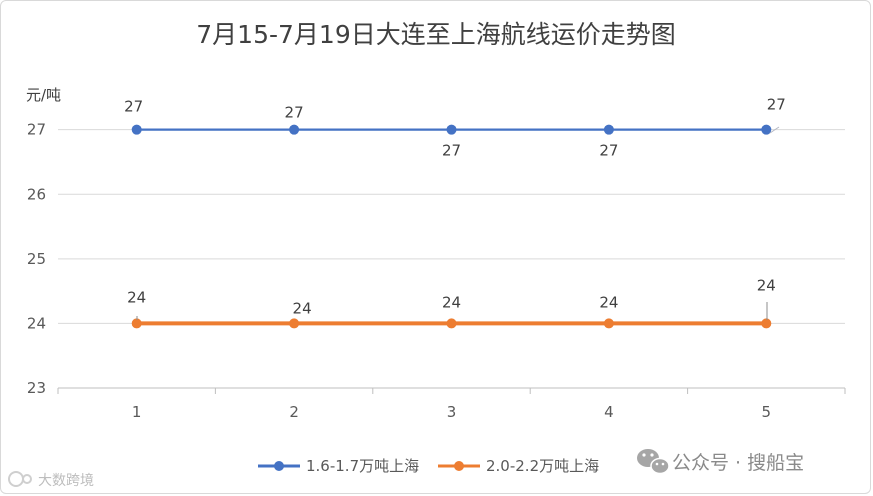 The width and height of the screenshot is (873, 496). I want to click on x-tick-label: 5, so click(767, 412).